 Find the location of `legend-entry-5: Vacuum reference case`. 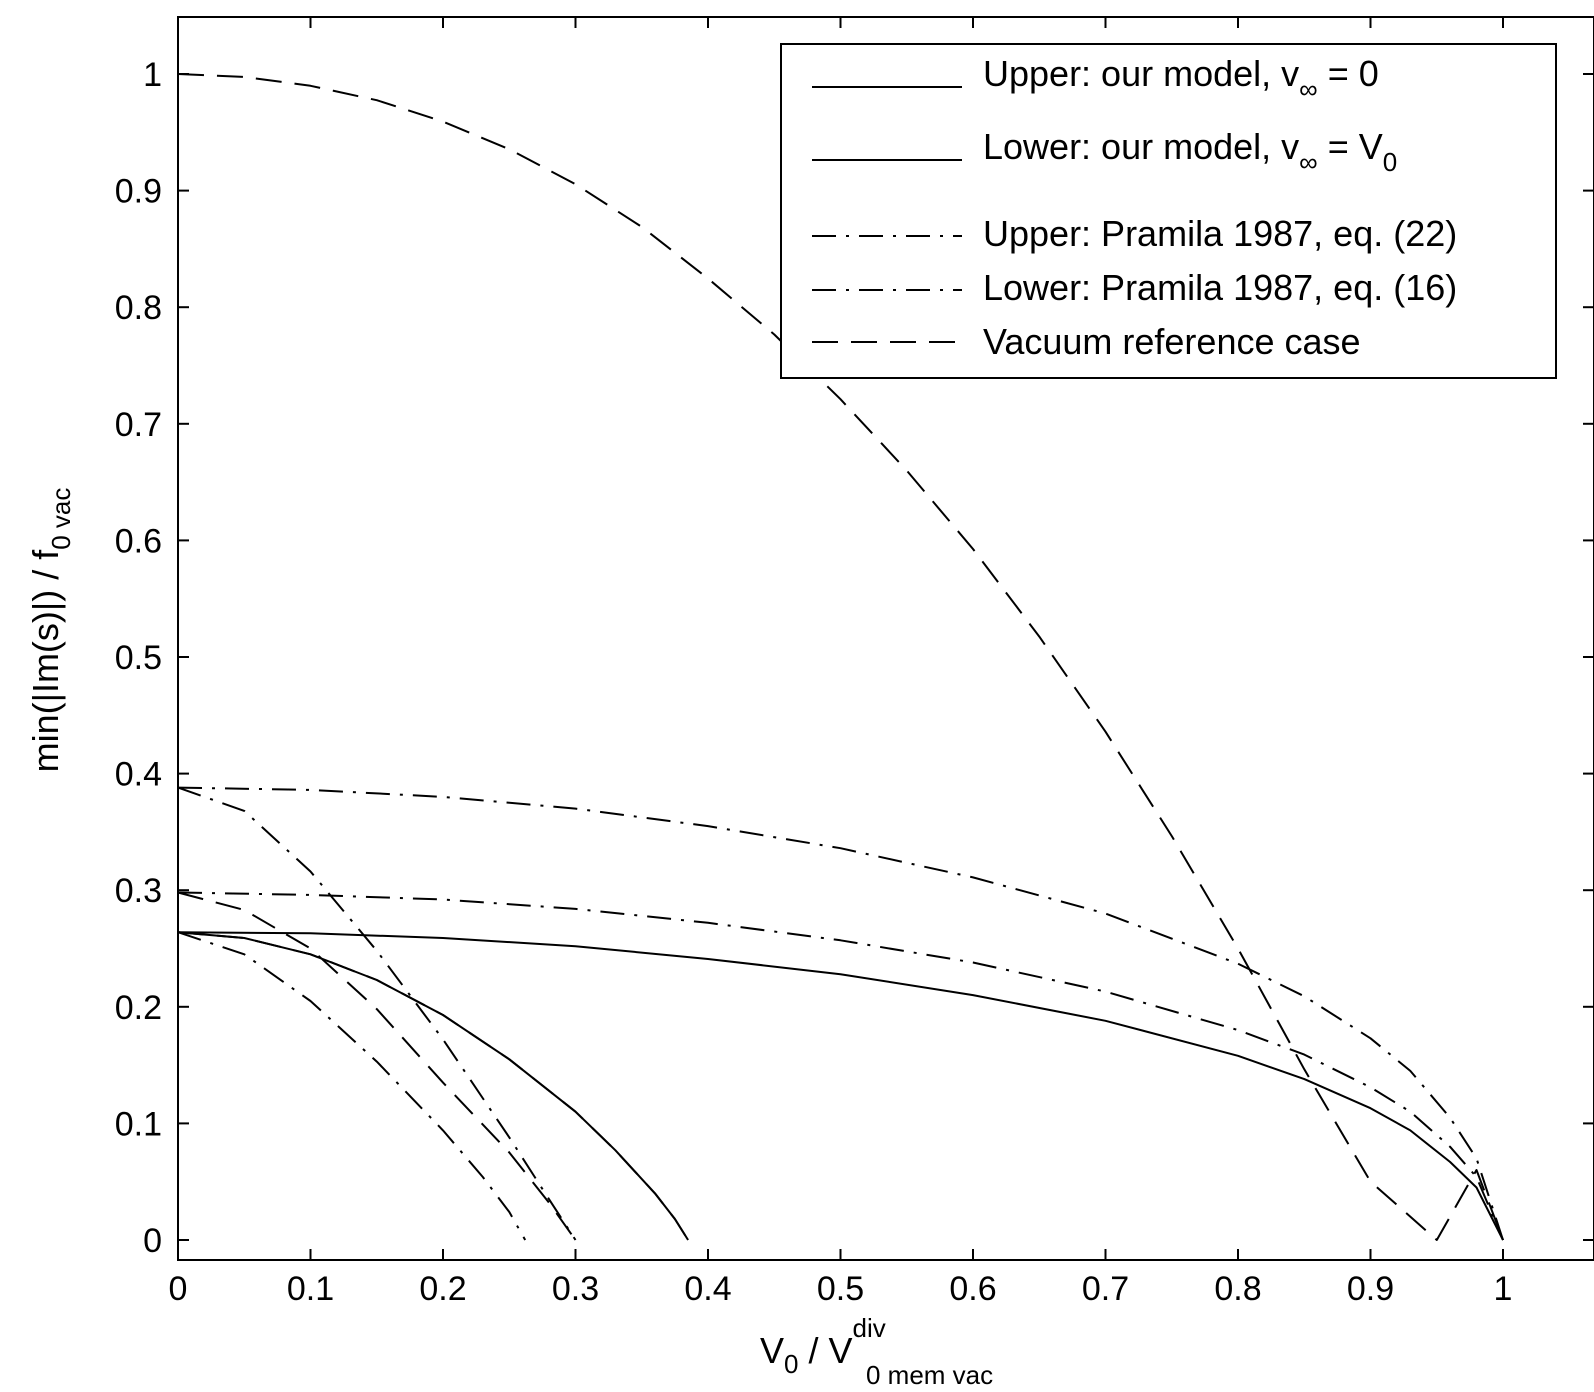

legend-entry-5: Vacuum reference case is located at coordinates (1172, 341).